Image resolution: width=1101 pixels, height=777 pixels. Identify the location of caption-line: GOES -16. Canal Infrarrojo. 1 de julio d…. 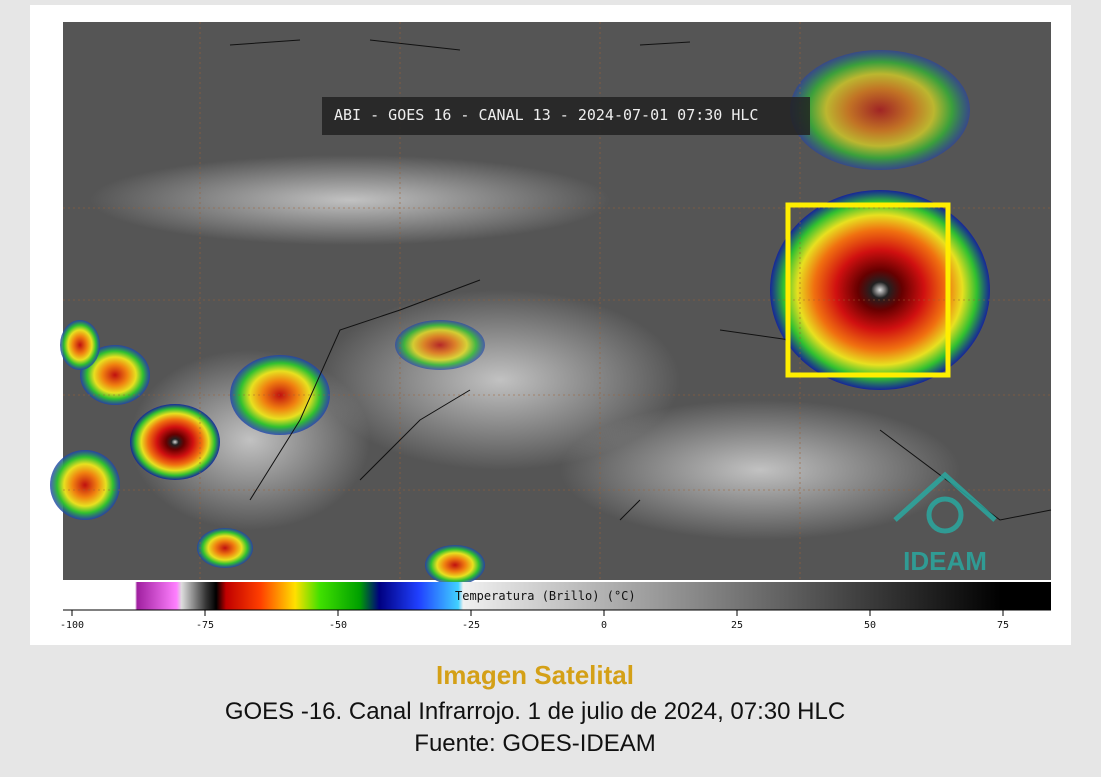
(535, 711).